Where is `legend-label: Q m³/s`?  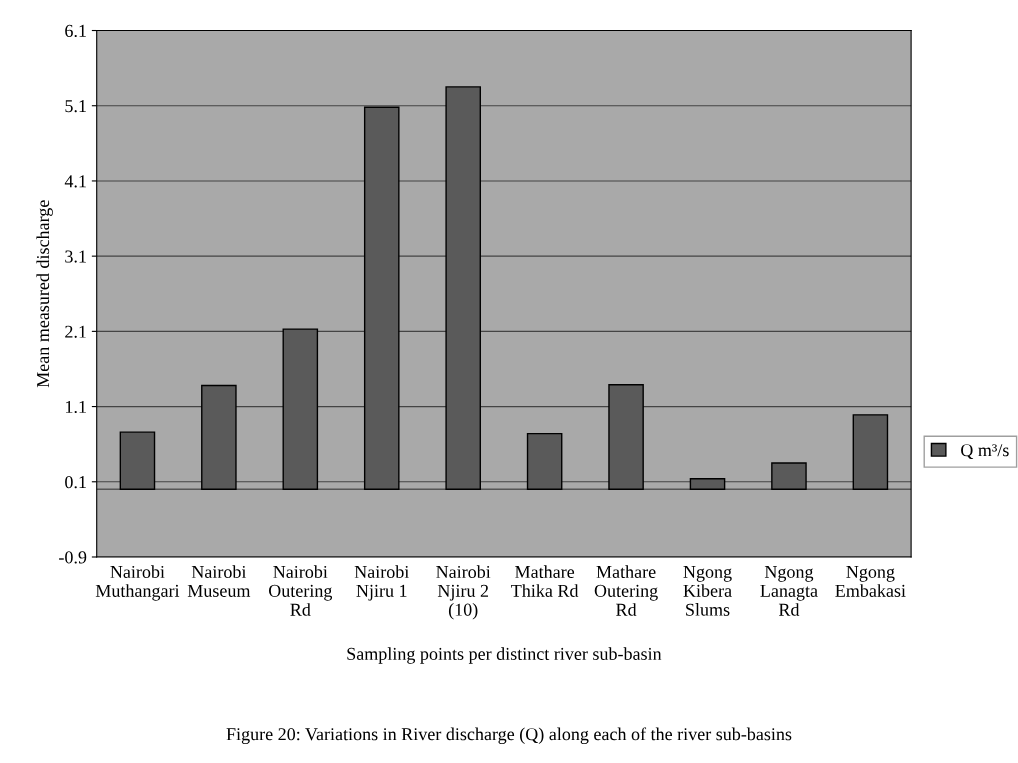
legend-label: Q m³/s is located at coordinates (985, 452).